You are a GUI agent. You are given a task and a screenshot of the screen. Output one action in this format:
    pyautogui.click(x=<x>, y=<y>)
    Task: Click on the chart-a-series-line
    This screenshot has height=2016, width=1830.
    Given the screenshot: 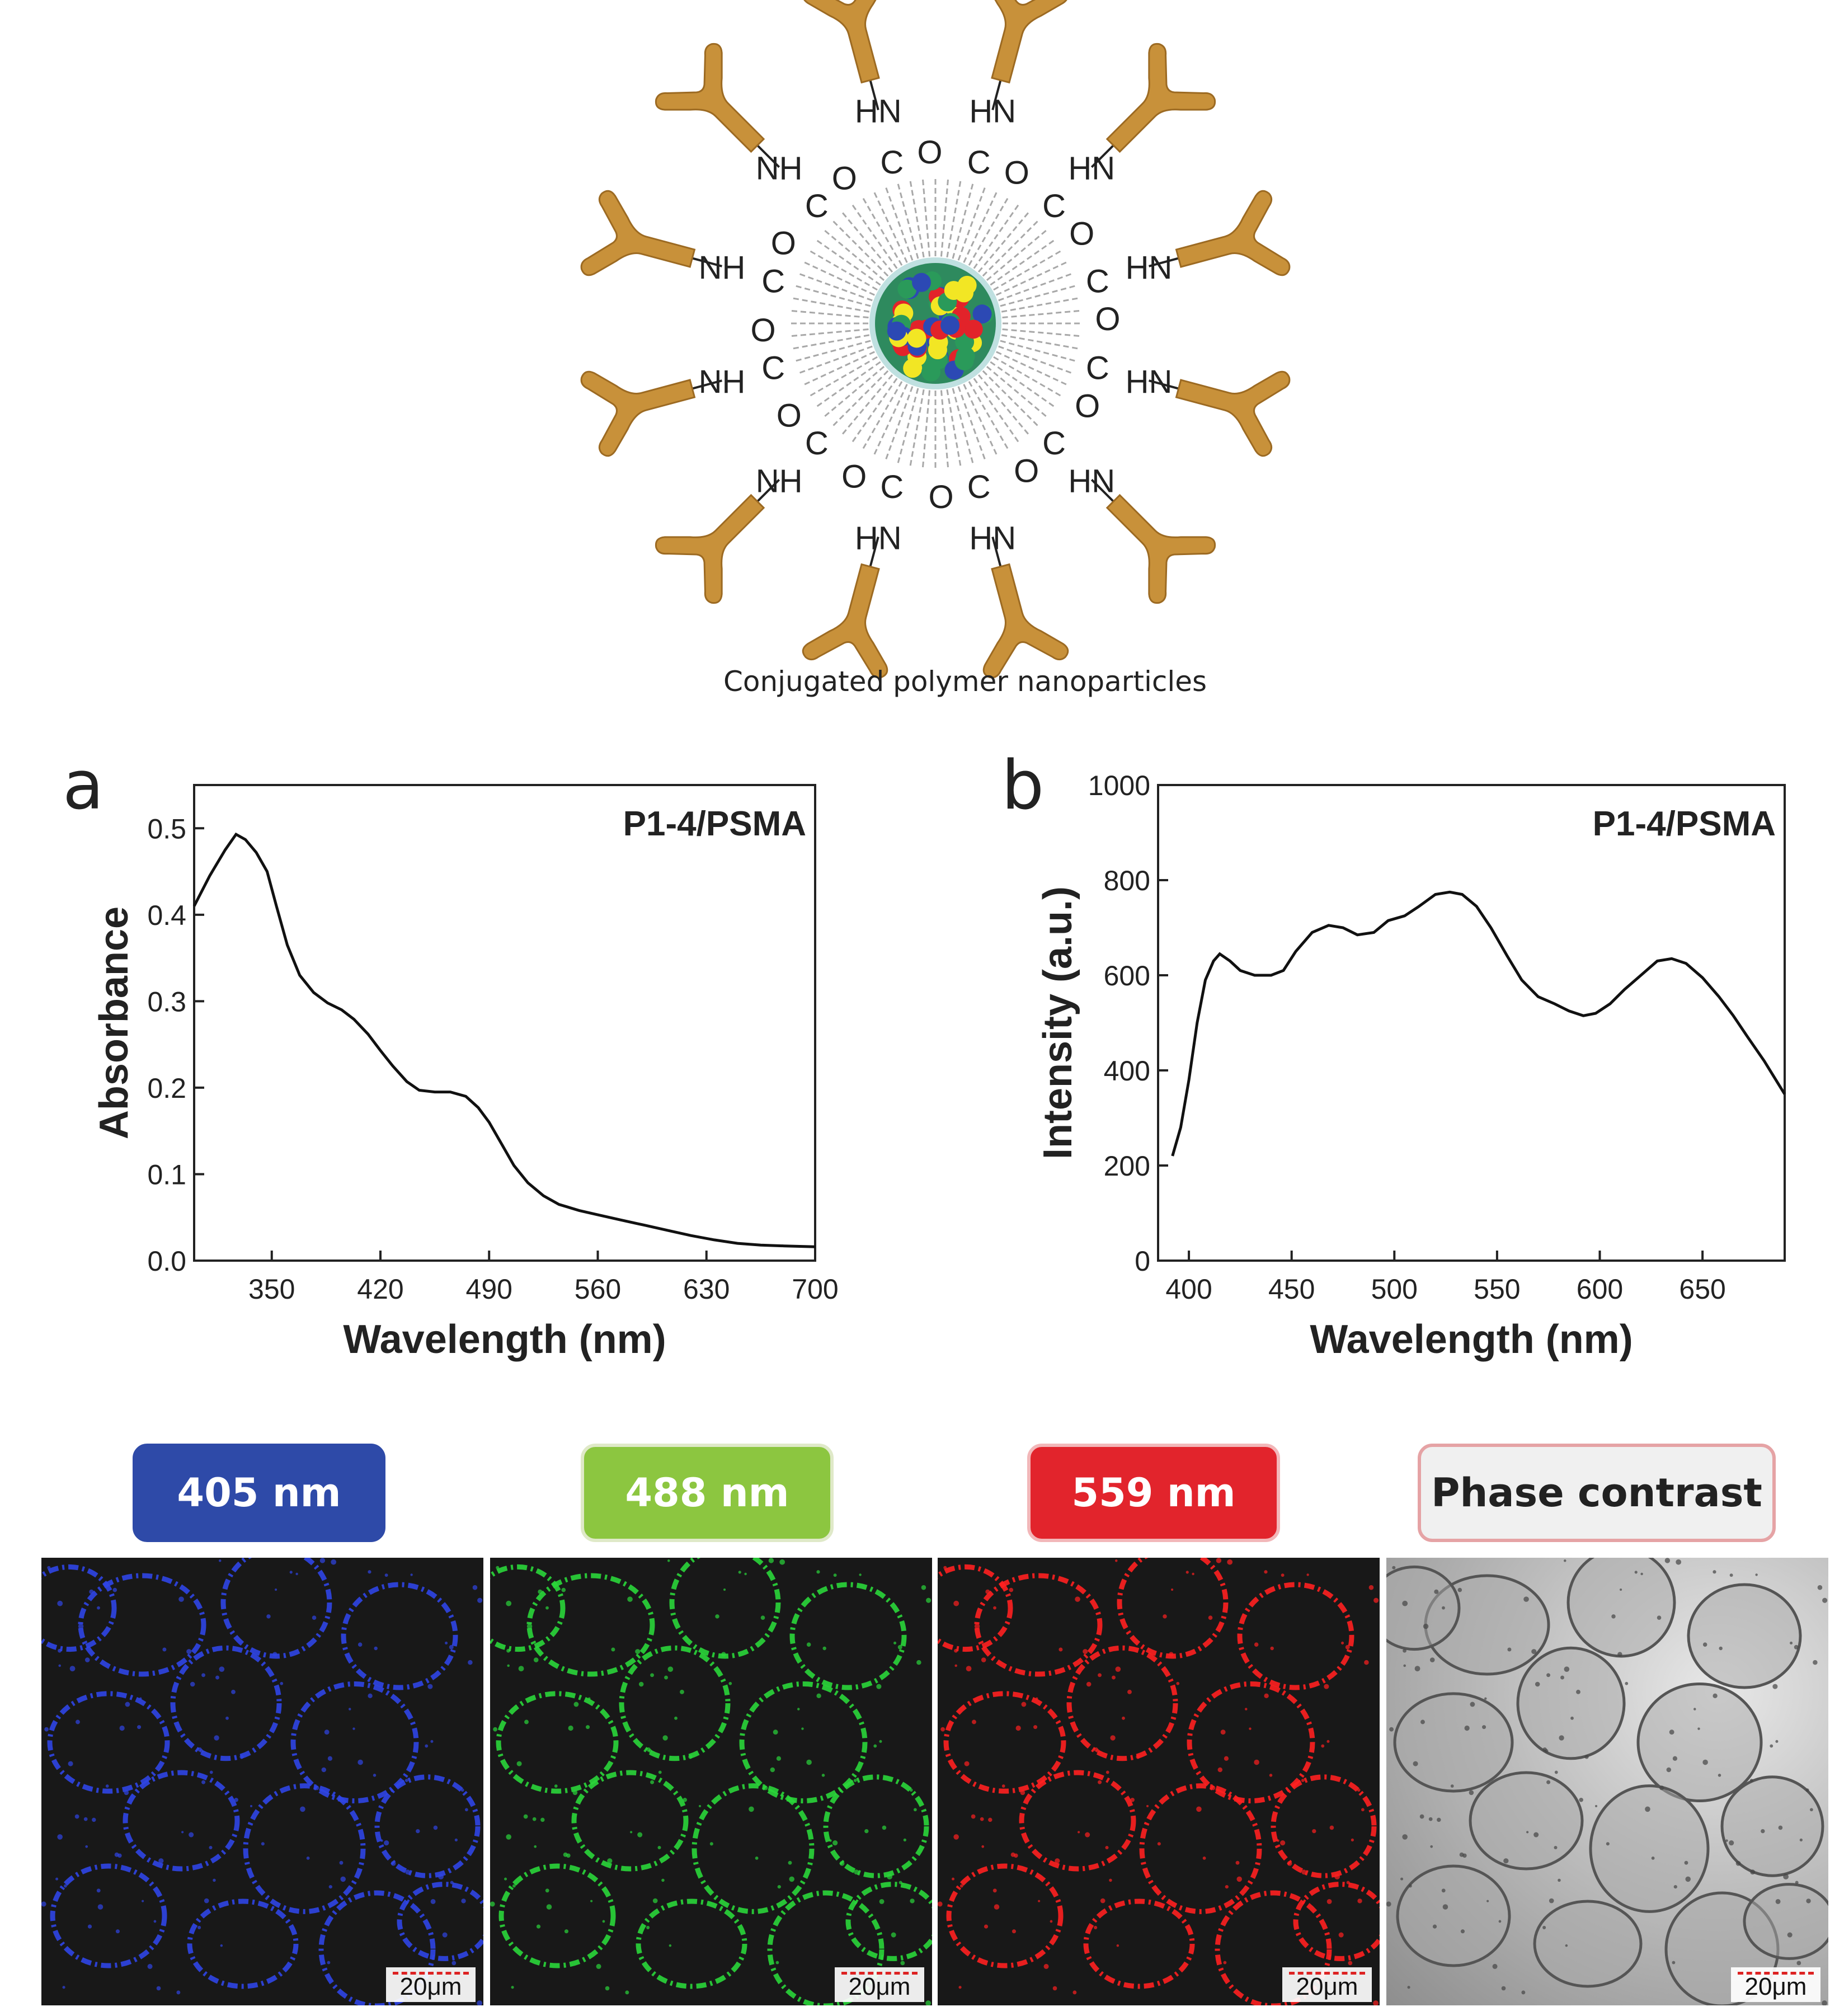 What is the action you would take?
    pyautogui.click(x=504, y=1040)
    